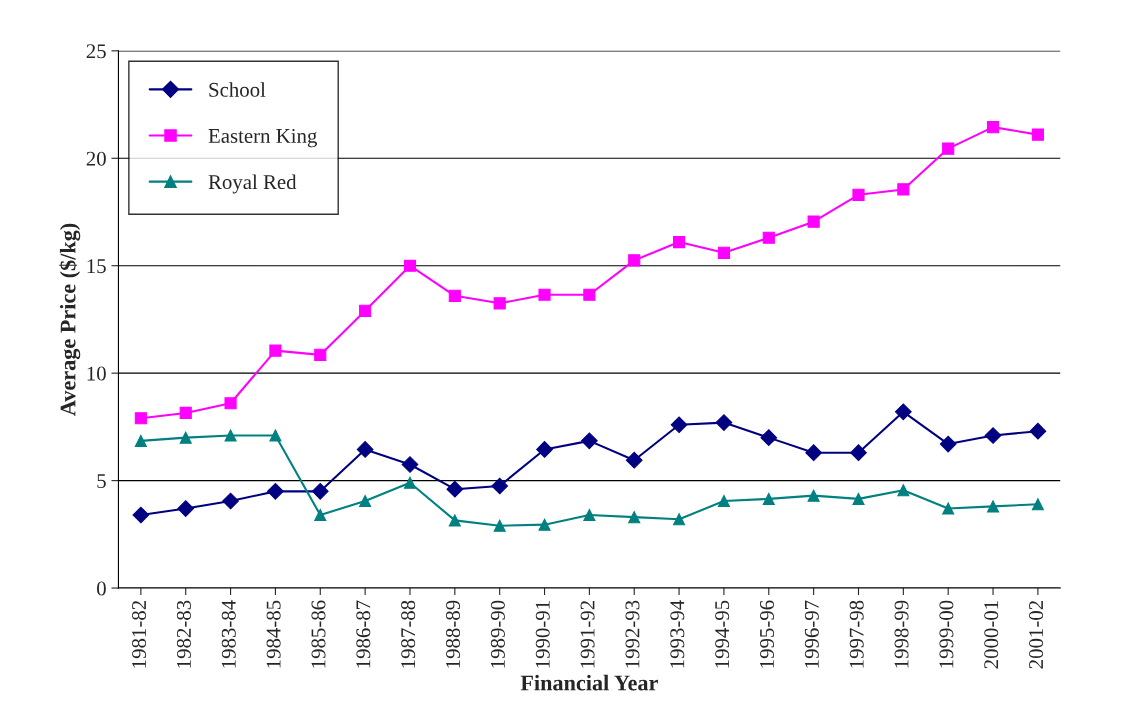 The height and width of the screenshot is (726, 1128). Describe the element at coordinates (497, 634) in the screenshot. I see `x-tick-label: 1989-90` at that location.